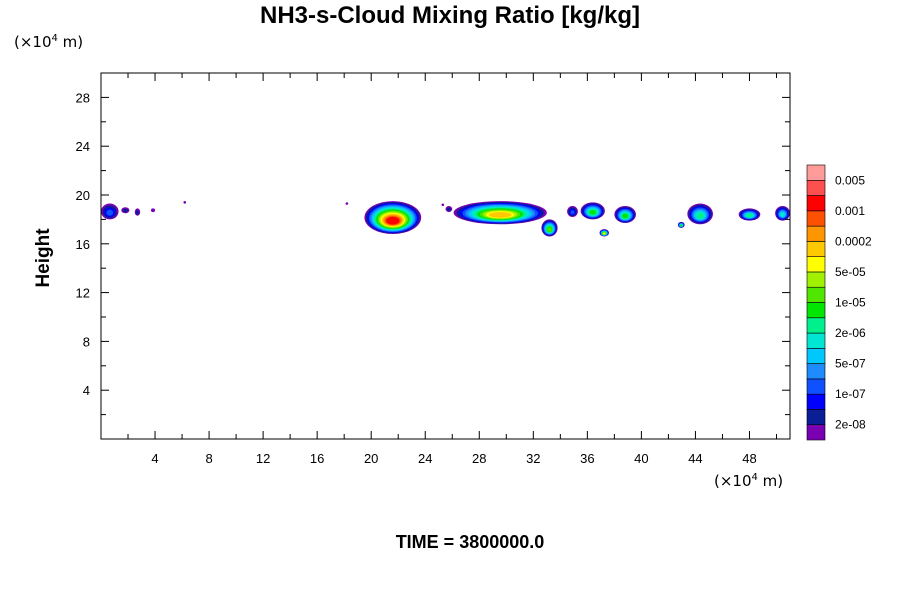 Image resolution: width=900 pixels, height=600 pixels. Describe the element at coordinates (445, 219) in the screenshot. I see `plot-data-layer` at that location.